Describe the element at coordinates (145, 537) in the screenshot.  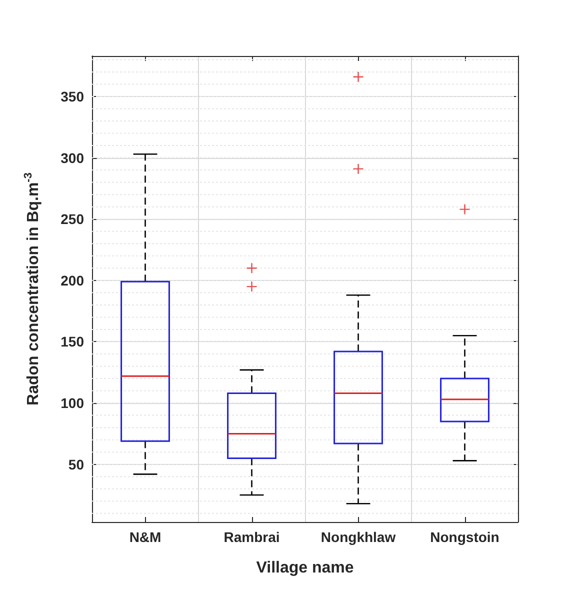
I see `x-tick-label: N&M` at that location.